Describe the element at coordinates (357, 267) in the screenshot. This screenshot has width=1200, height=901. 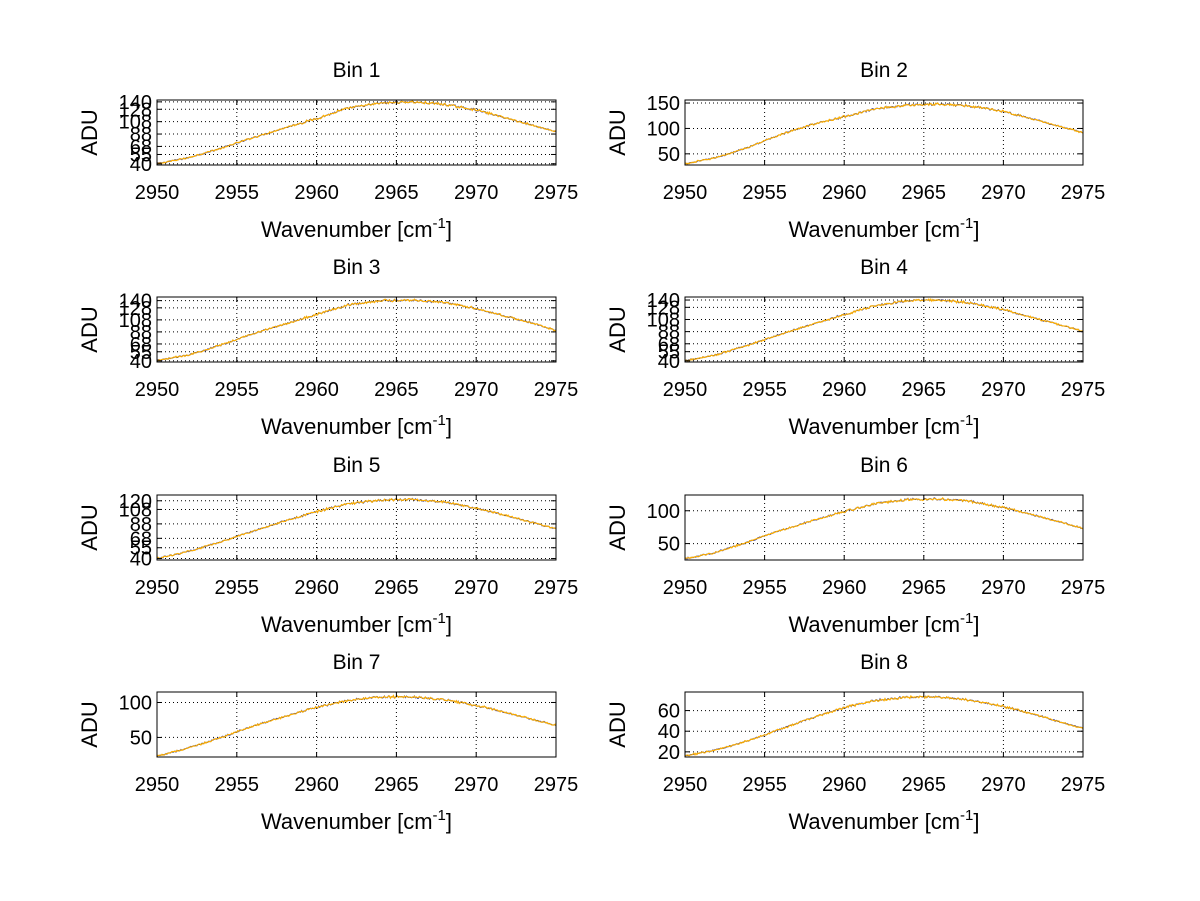
I see `subplot-title: Bin 3` at that location.